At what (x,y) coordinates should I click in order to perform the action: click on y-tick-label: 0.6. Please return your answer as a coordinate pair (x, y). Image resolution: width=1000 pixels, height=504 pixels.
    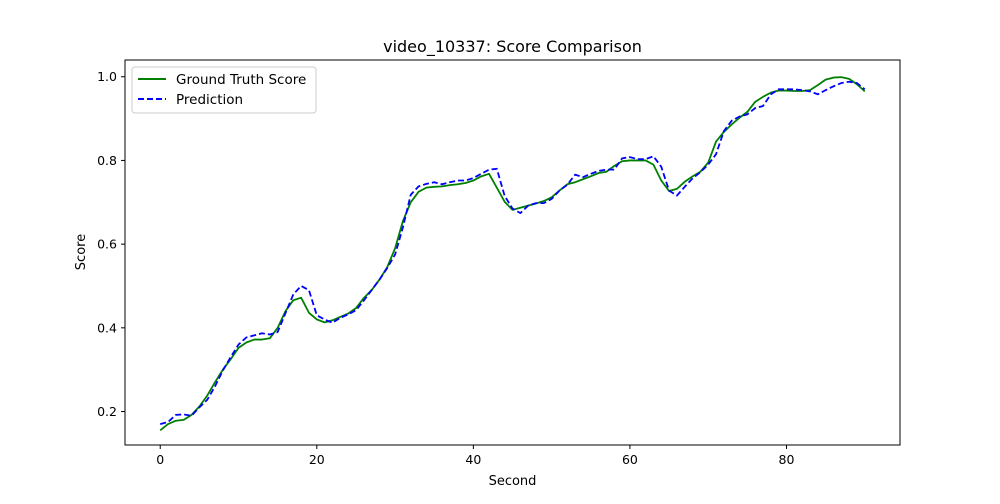
    Looking at the image, I should click on (107, 244).